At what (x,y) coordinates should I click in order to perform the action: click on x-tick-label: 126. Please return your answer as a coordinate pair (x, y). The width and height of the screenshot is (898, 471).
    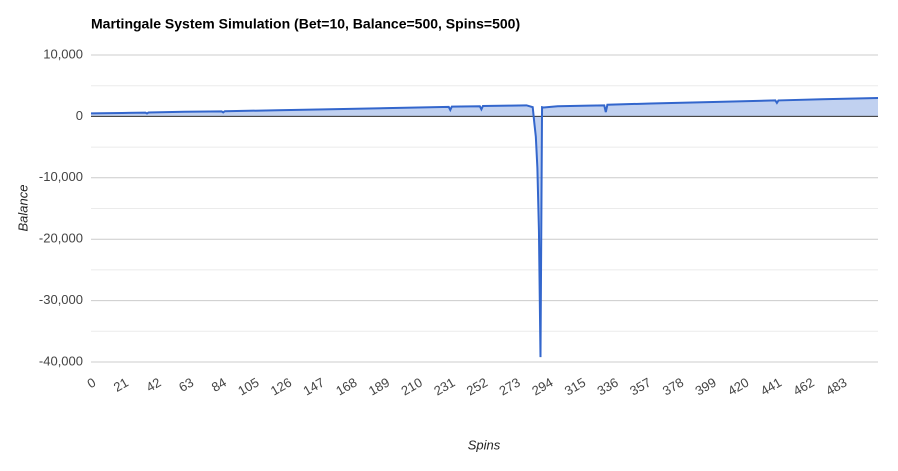
    Looking at the image, I should click on (281, 387).